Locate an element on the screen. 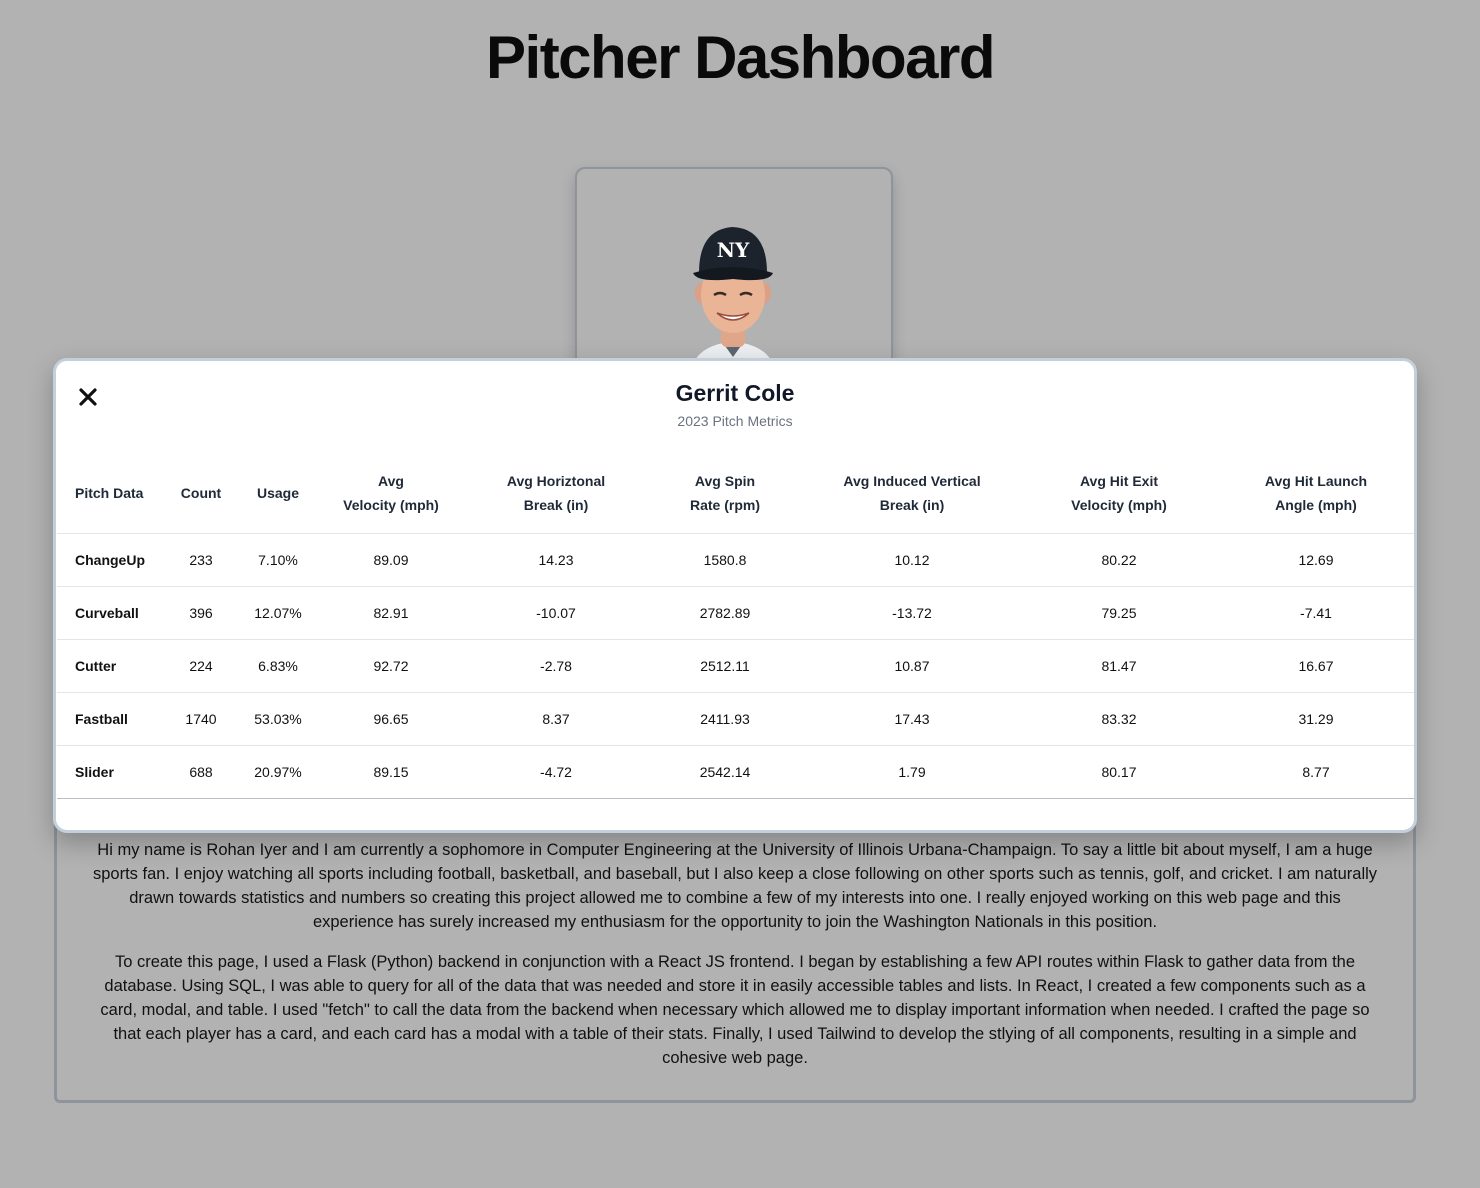 The height and width of the screenshot is (1188, 1480). table-cell: 2782.89 is located at coordinates (725, 613).